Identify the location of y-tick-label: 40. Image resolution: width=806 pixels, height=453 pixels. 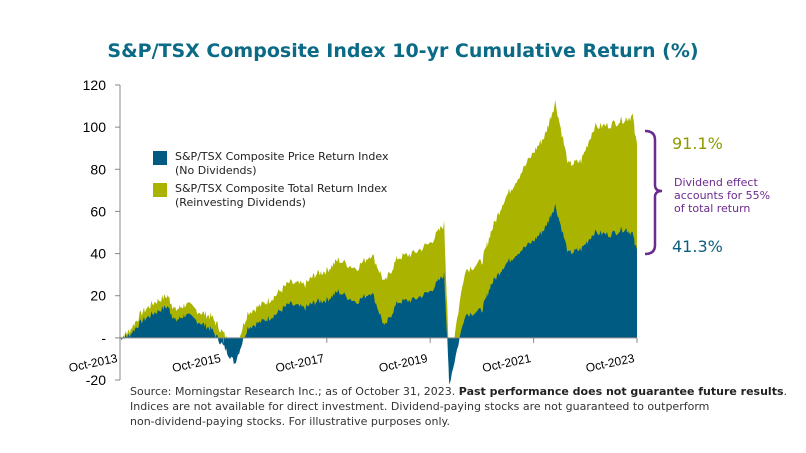
(98, 254).